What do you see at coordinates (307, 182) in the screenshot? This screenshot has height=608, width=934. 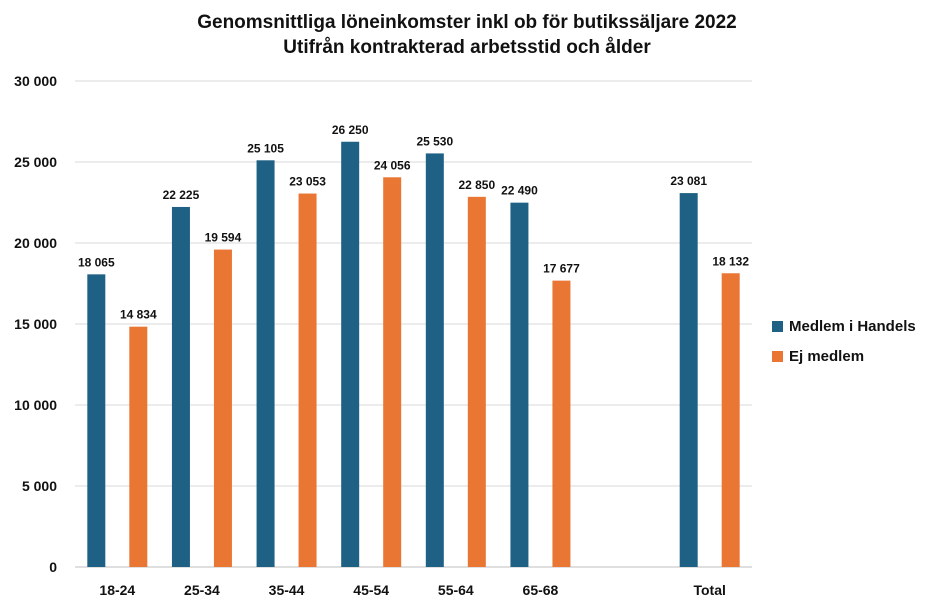 I see `data-label: 23 053` at bounding box center [307, 182].